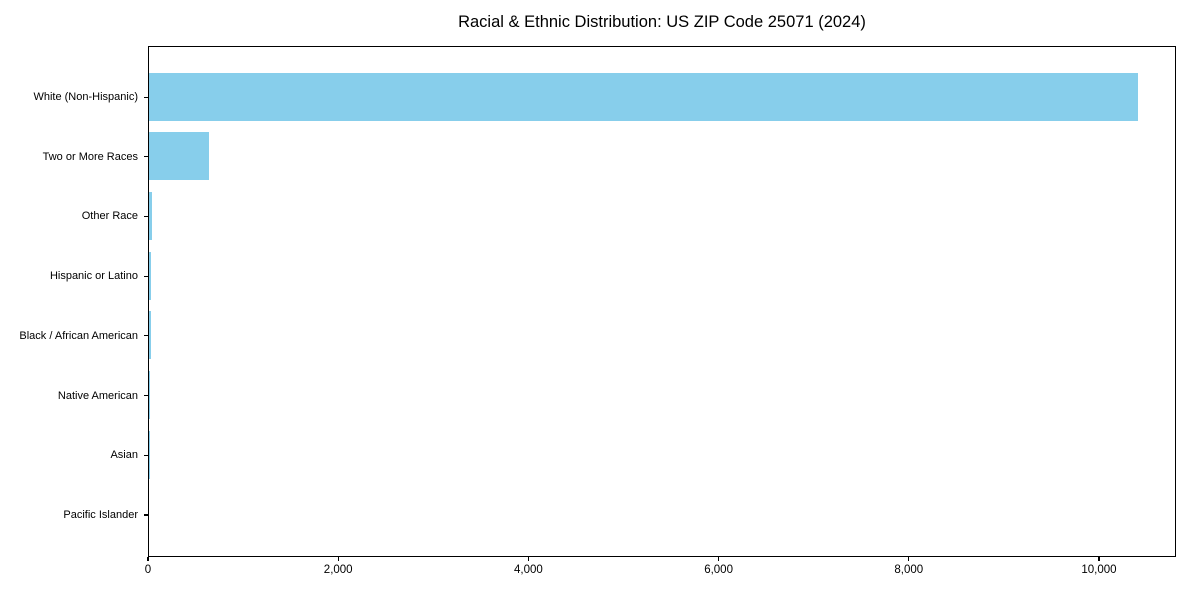  What do you see at coordinates (109, 216) in the screenshot?
I see `y-tick-label: Other Race` at bounding box center [109, 216].